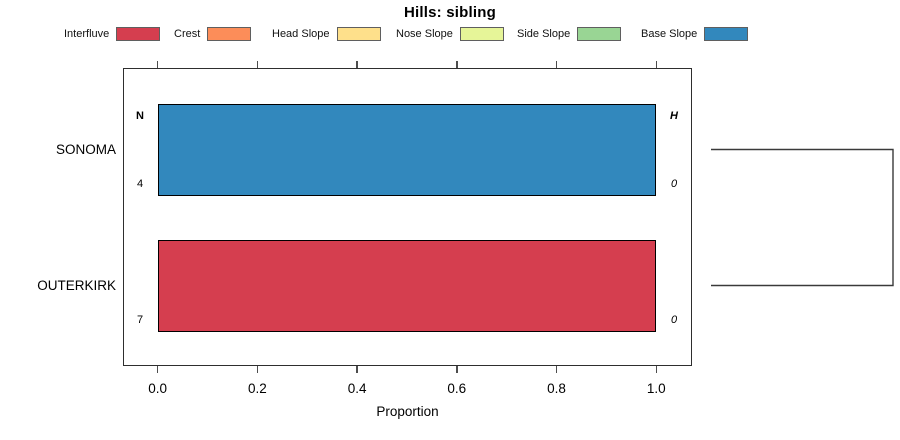 The width and height of the screenshot is (900, 440). What do you see at coordinates (140, 319) in the screenshot?
I see `row-n-value: 7` at bounding box center [140, 319].